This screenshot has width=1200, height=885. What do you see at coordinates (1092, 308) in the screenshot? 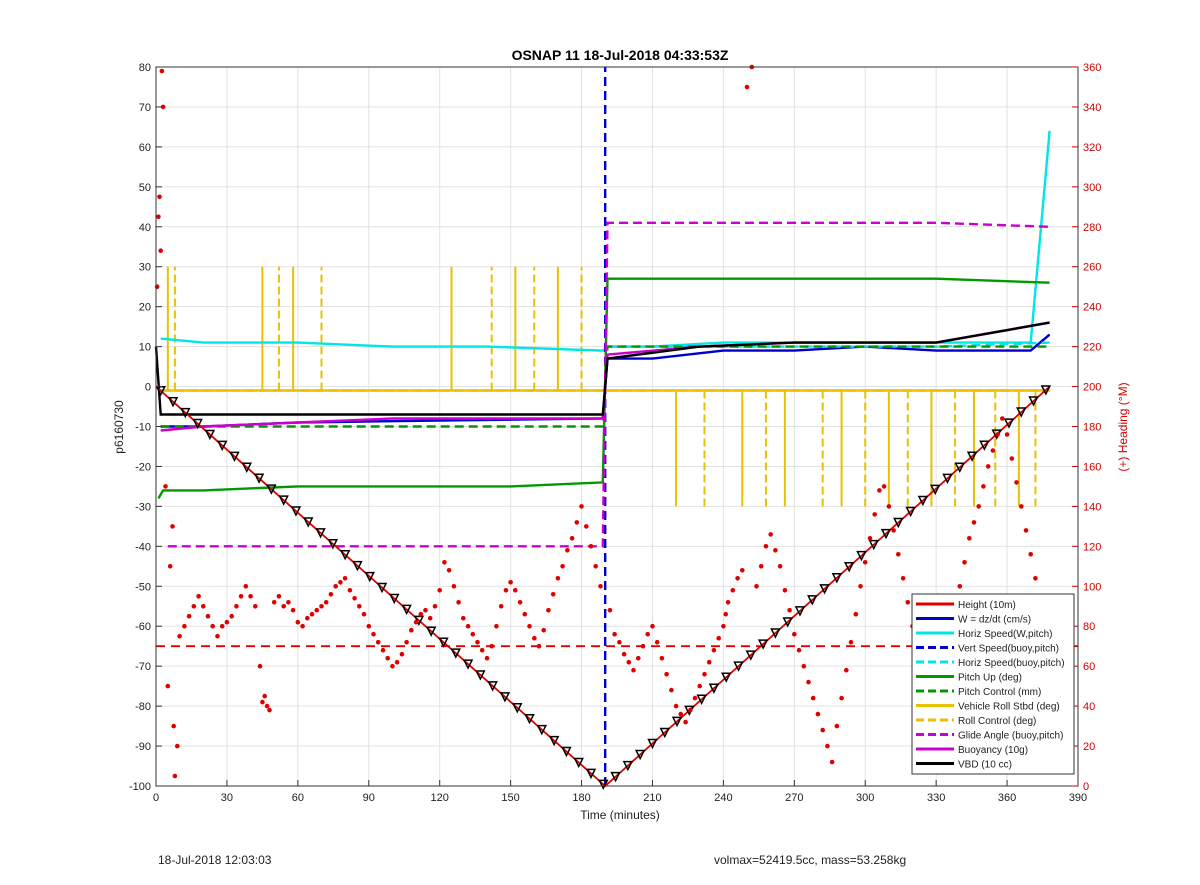
I see `y2-tick-label: 240` at bounding box center [1092, 308].